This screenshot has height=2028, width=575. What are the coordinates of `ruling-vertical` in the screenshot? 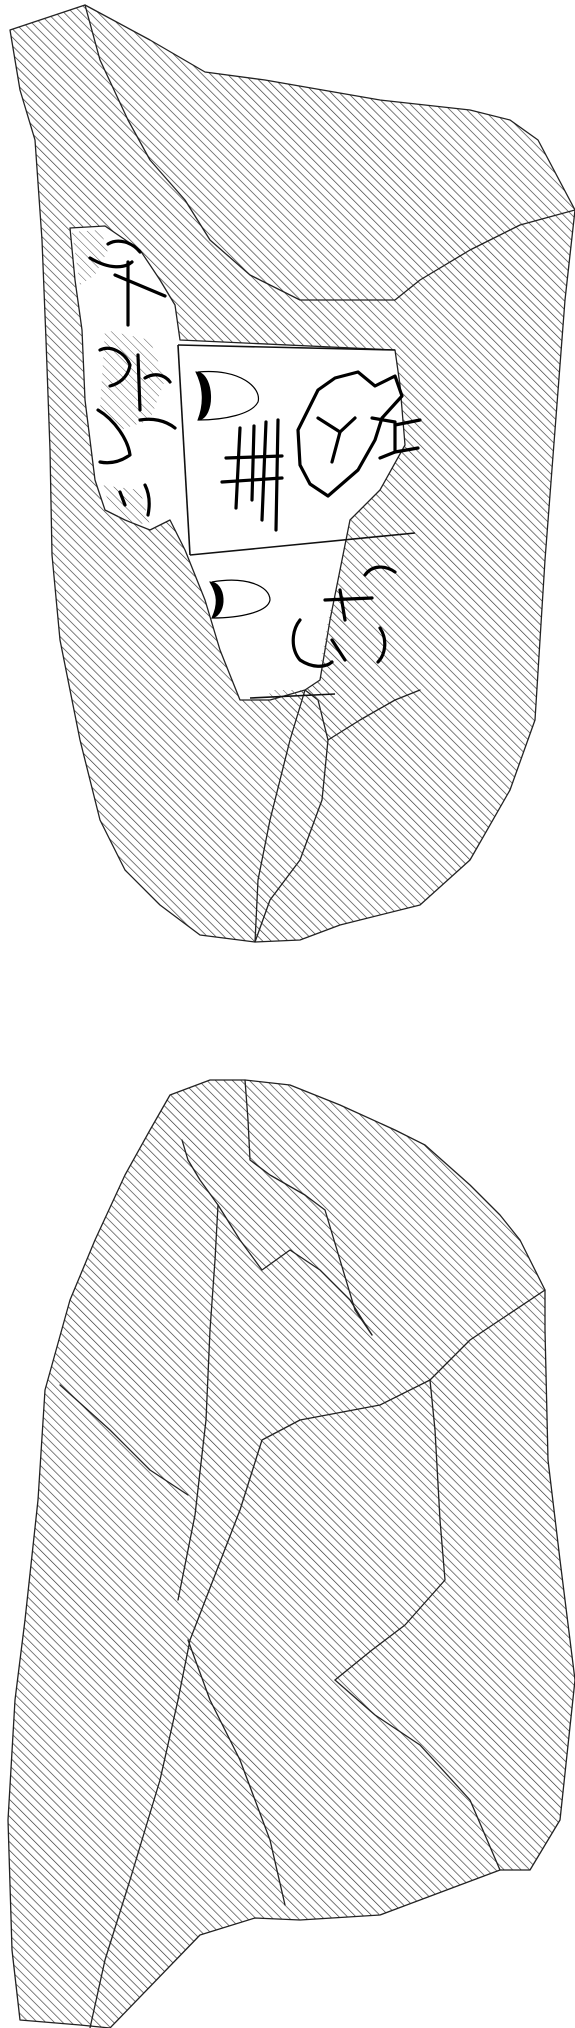 It's located at (184, 450).